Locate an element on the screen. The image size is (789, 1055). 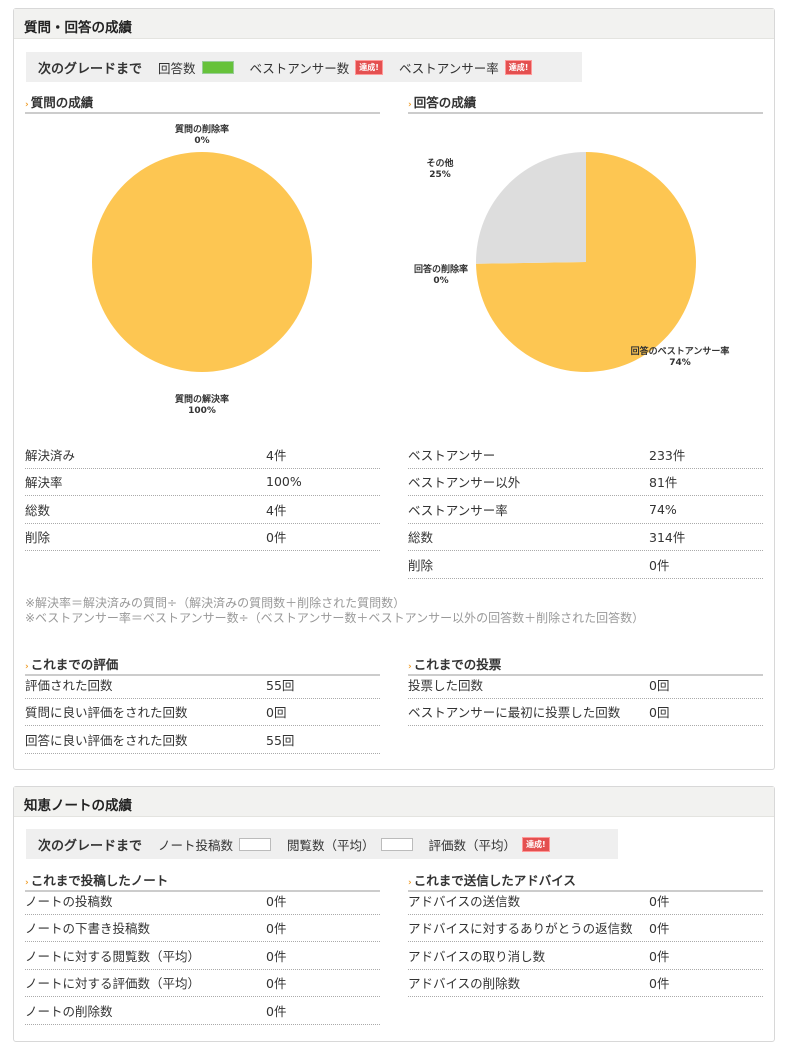
stat-label: ベストアンサーに最初に投票した回数 is located at coordinates (514, 713).